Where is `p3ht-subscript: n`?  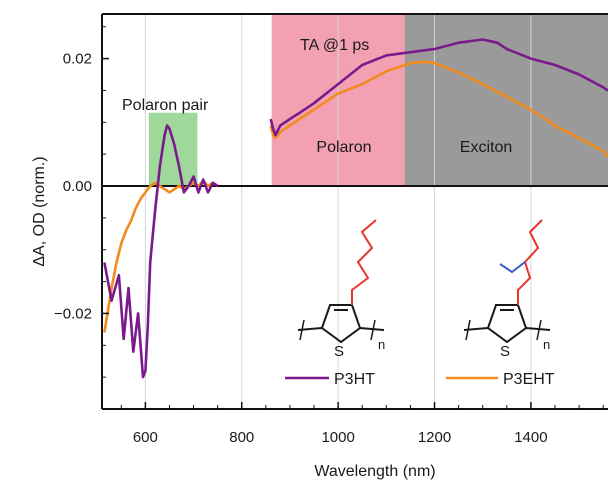 p3ht-subscript: n is located at coordinates (381, 344).